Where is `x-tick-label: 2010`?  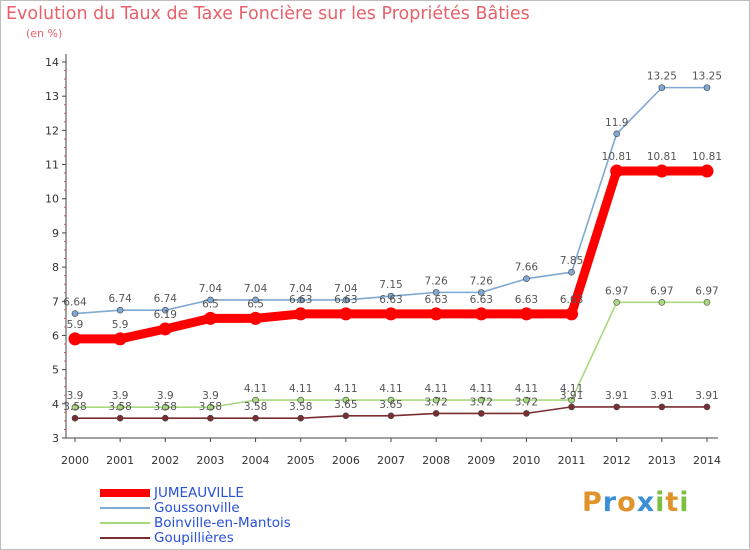 x-tick-label: 2010 is located at coordinates (526, 460).